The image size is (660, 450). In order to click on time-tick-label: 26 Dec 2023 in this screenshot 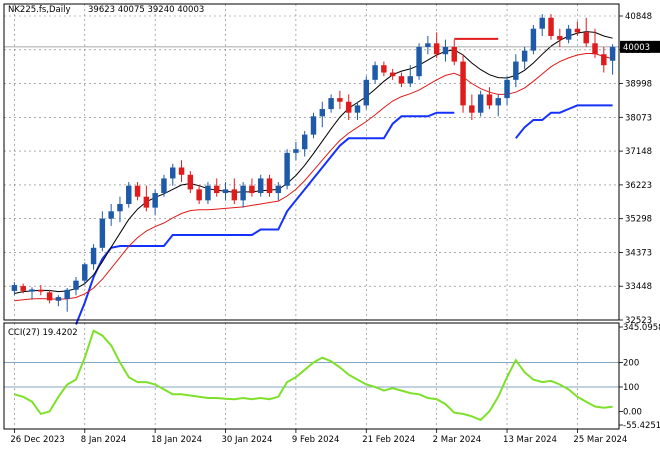, I will do `click(37, 440)`.